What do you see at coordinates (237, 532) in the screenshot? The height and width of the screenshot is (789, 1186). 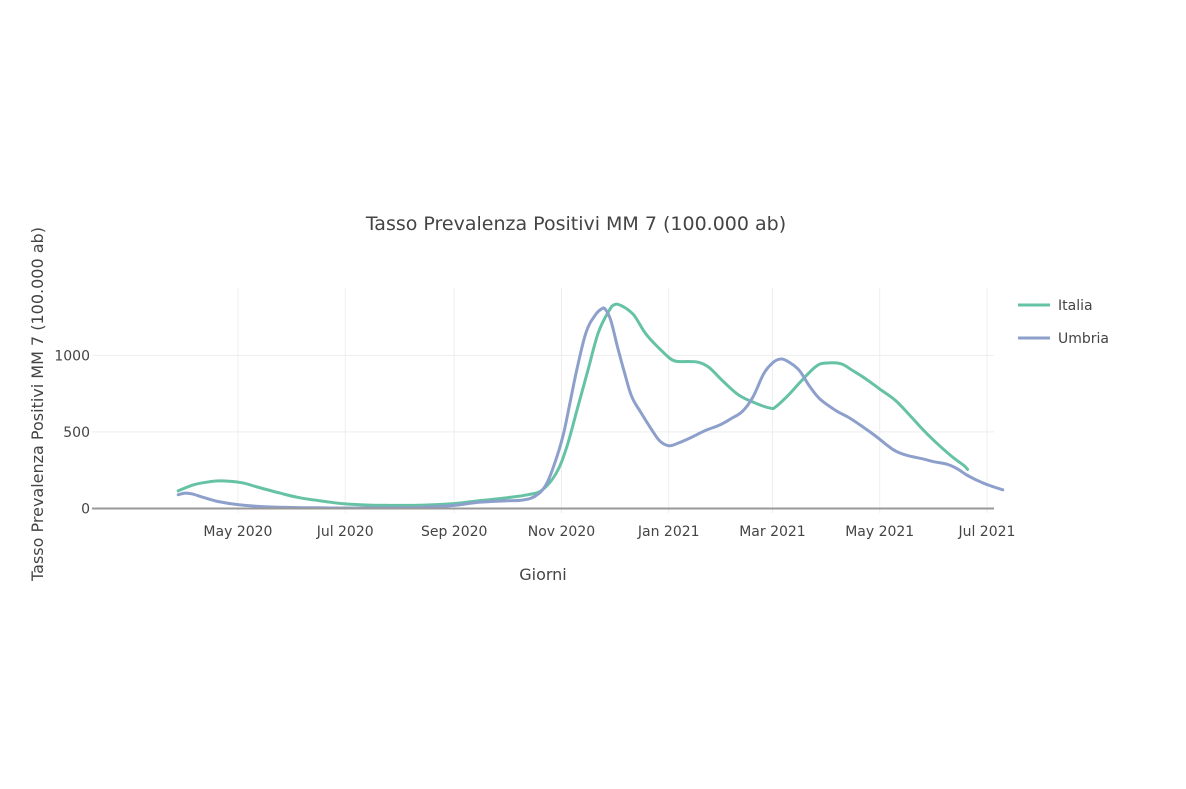 I see `x-tick-label: May 2020` at bounding box center [237, 532].